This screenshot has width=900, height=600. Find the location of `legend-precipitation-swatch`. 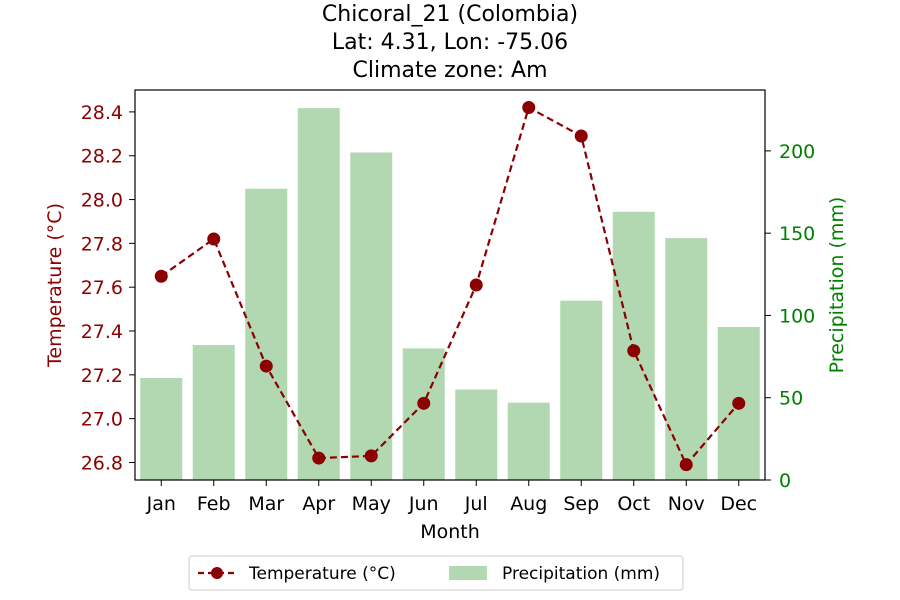

legend-precipitation-swatch is located at coordinates (468, 573).